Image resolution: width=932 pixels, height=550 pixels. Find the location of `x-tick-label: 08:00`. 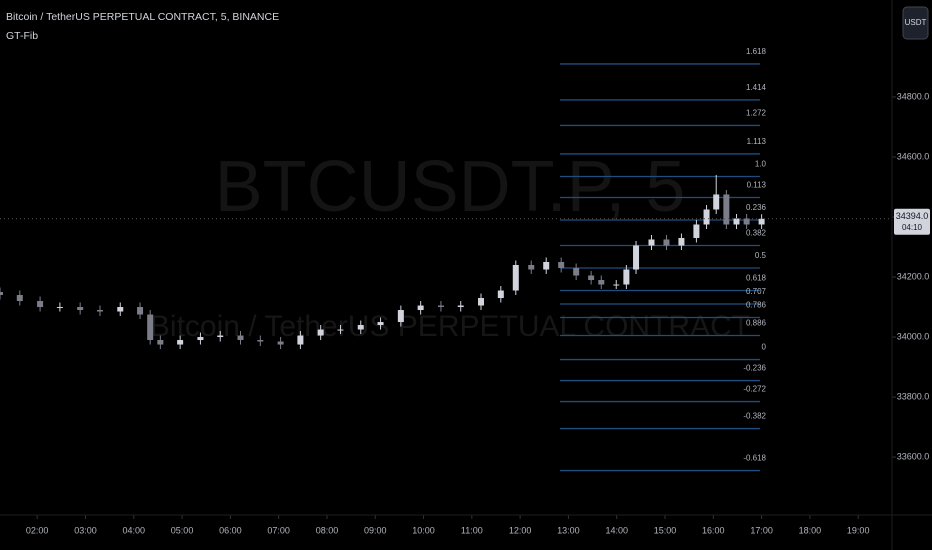

x-tick-label: 08:00 is located at coordinates (327, 530).